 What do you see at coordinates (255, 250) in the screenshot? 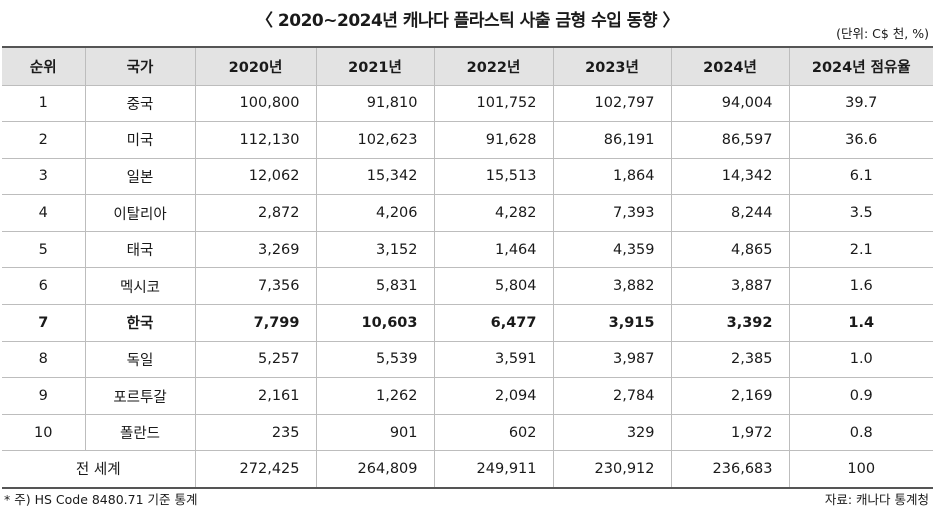
I see `value-2020-cell: 3,269` at bounding box center [255, 250].